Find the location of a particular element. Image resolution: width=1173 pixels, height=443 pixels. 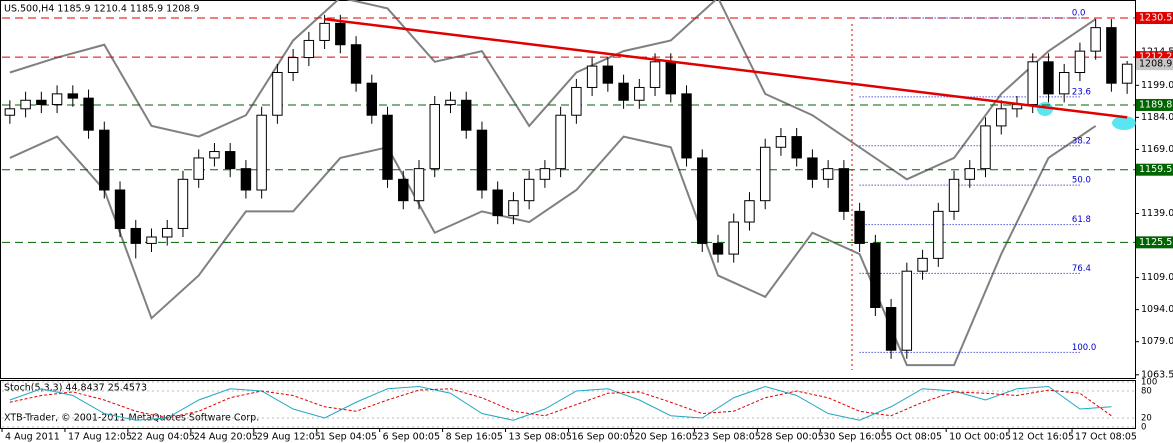

x-tick-label: 1 Sep 04:05 is located at coordinates (348, 437).